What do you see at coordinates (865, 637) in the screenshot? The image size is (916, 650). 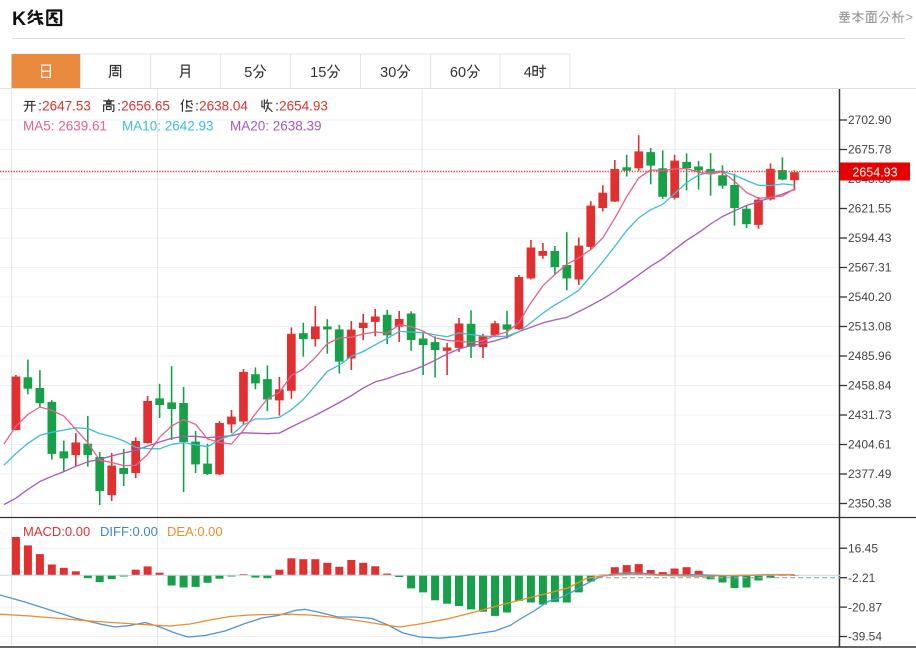 I see `svg-text: -39.54` at bounding box center [865, 637].